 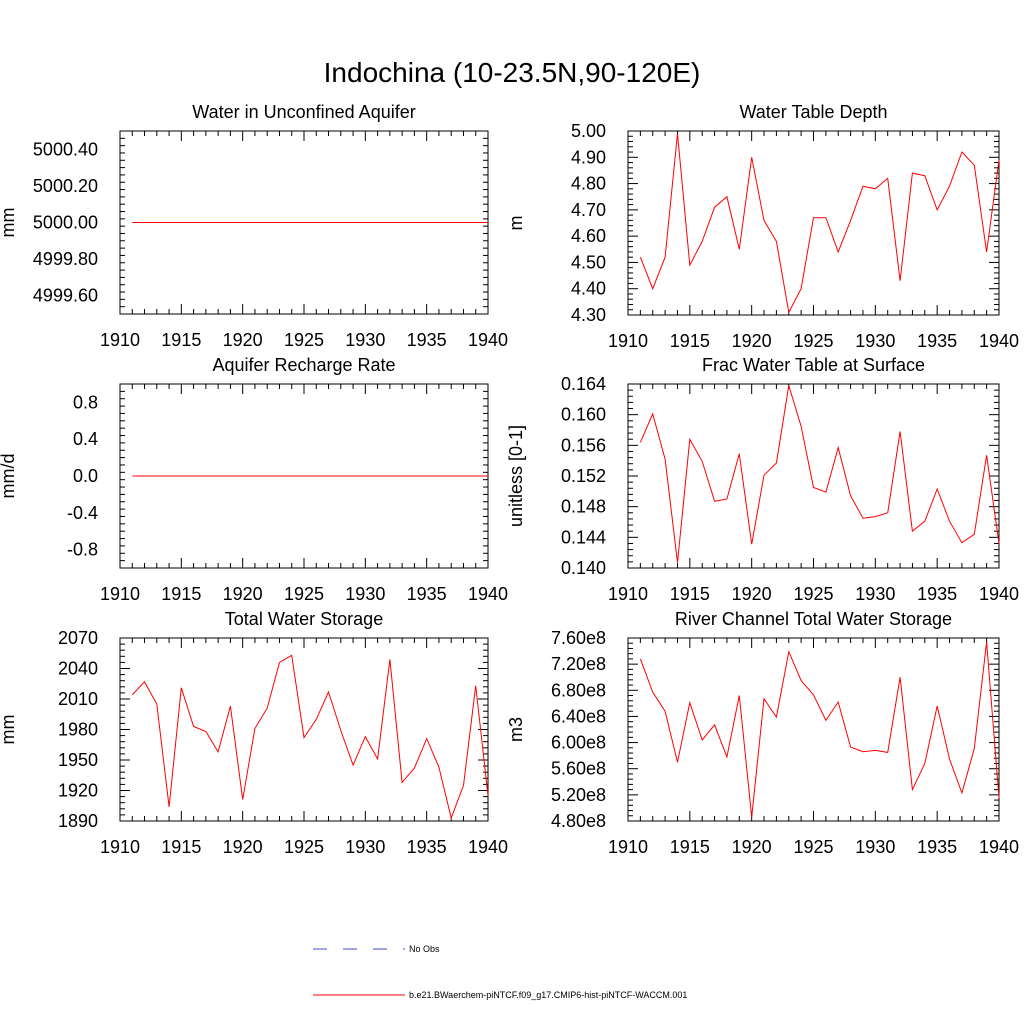 What do you see at coordinates (578, 716) in the screenshot?
I see `y-tick-label: 6.40e8` at bounding box center [578, 716].